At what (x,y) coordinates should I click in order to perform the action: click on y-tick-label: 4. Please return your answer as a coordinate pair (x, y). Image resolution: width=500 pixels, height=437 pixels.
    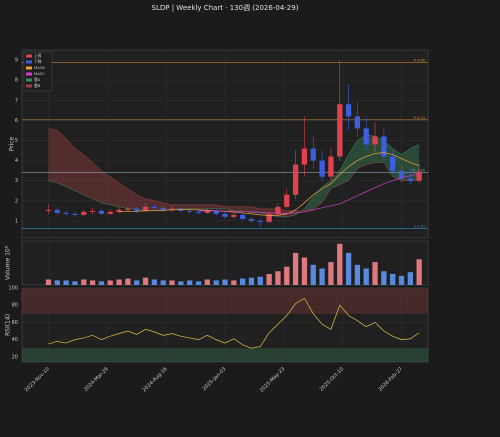
    Looking at the image, I should click on (16, 161).